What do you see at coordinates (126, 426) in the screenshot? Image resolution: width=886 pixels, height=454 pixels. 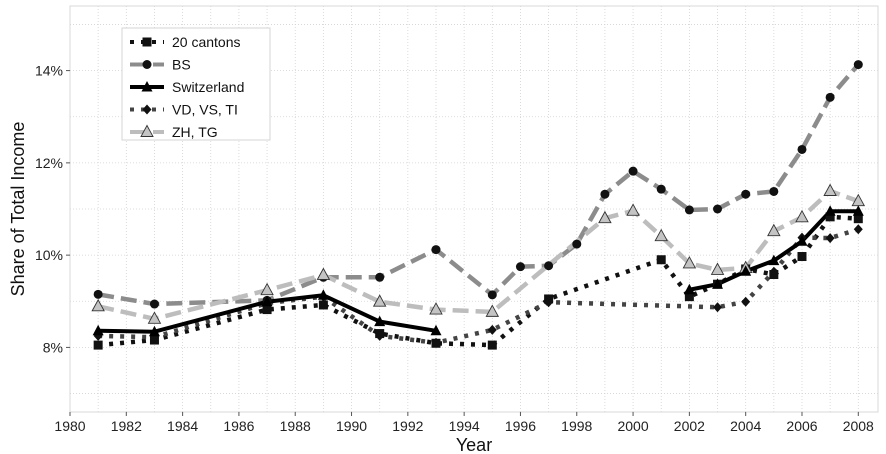 I see `x-tick-label: 1982` at bounding box center [126, 426].